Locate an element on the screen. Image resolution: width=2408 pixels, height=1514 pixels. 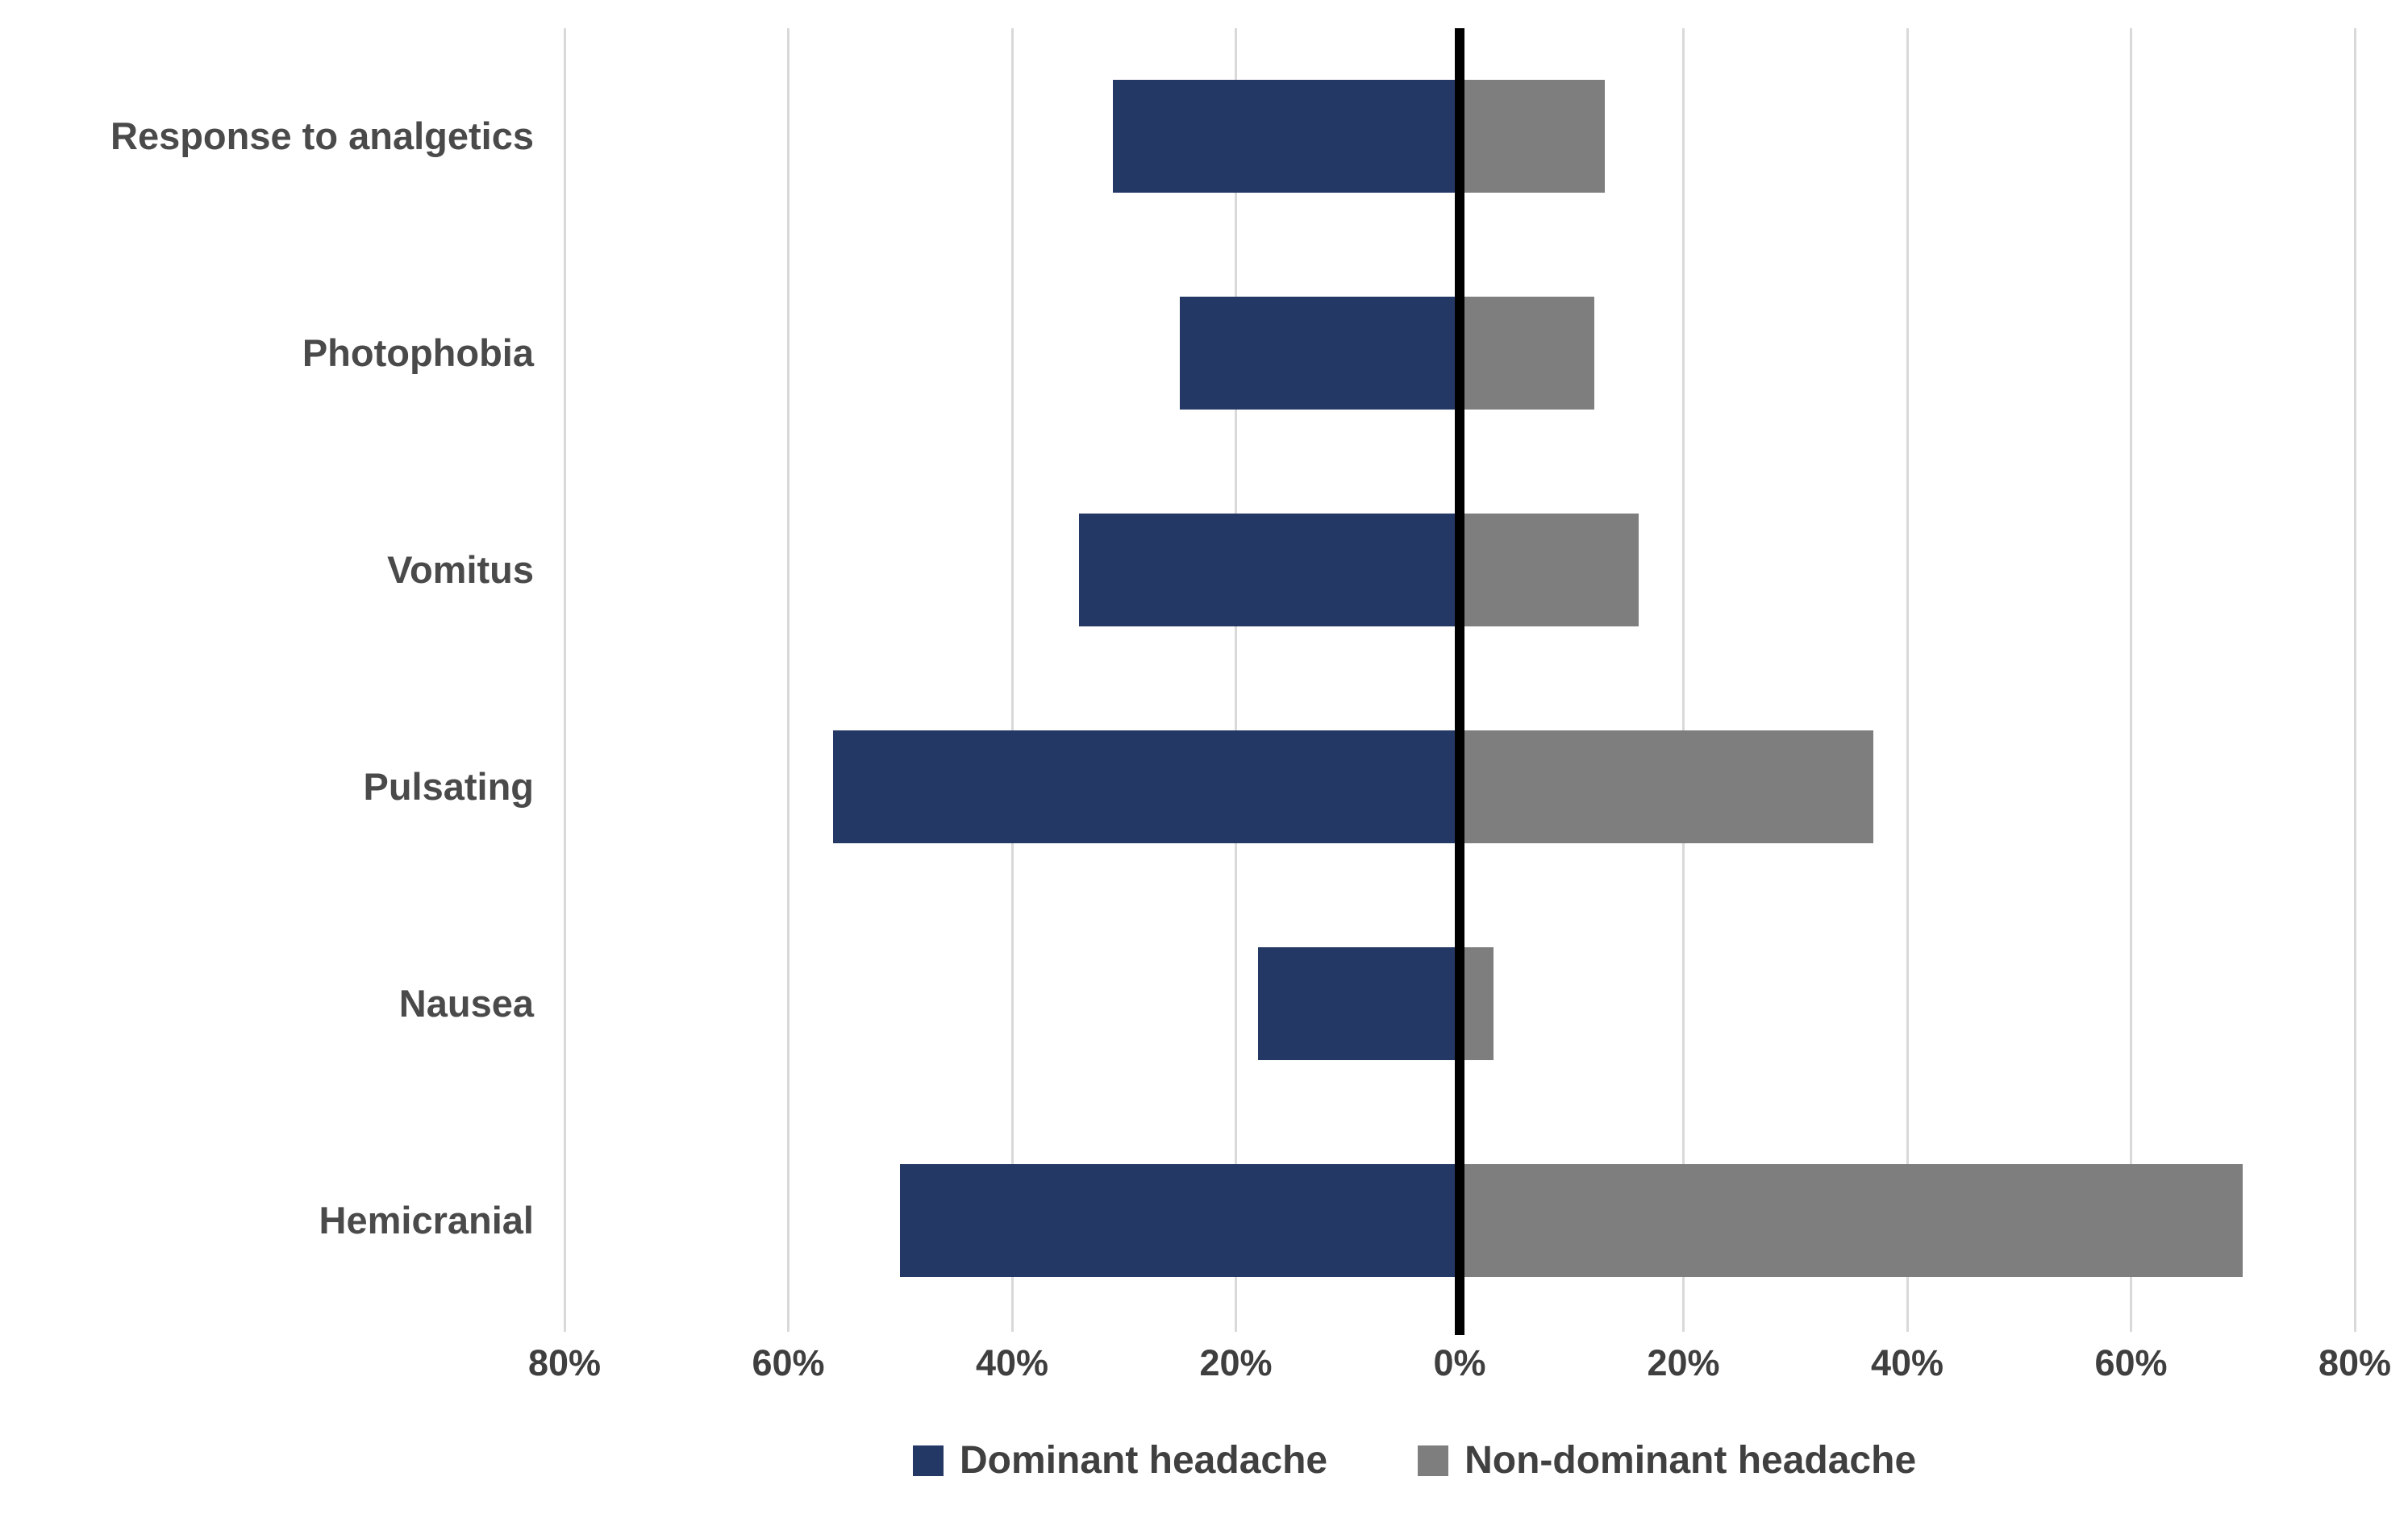
gridline-40%-left is located at coordinates (1012, 680).